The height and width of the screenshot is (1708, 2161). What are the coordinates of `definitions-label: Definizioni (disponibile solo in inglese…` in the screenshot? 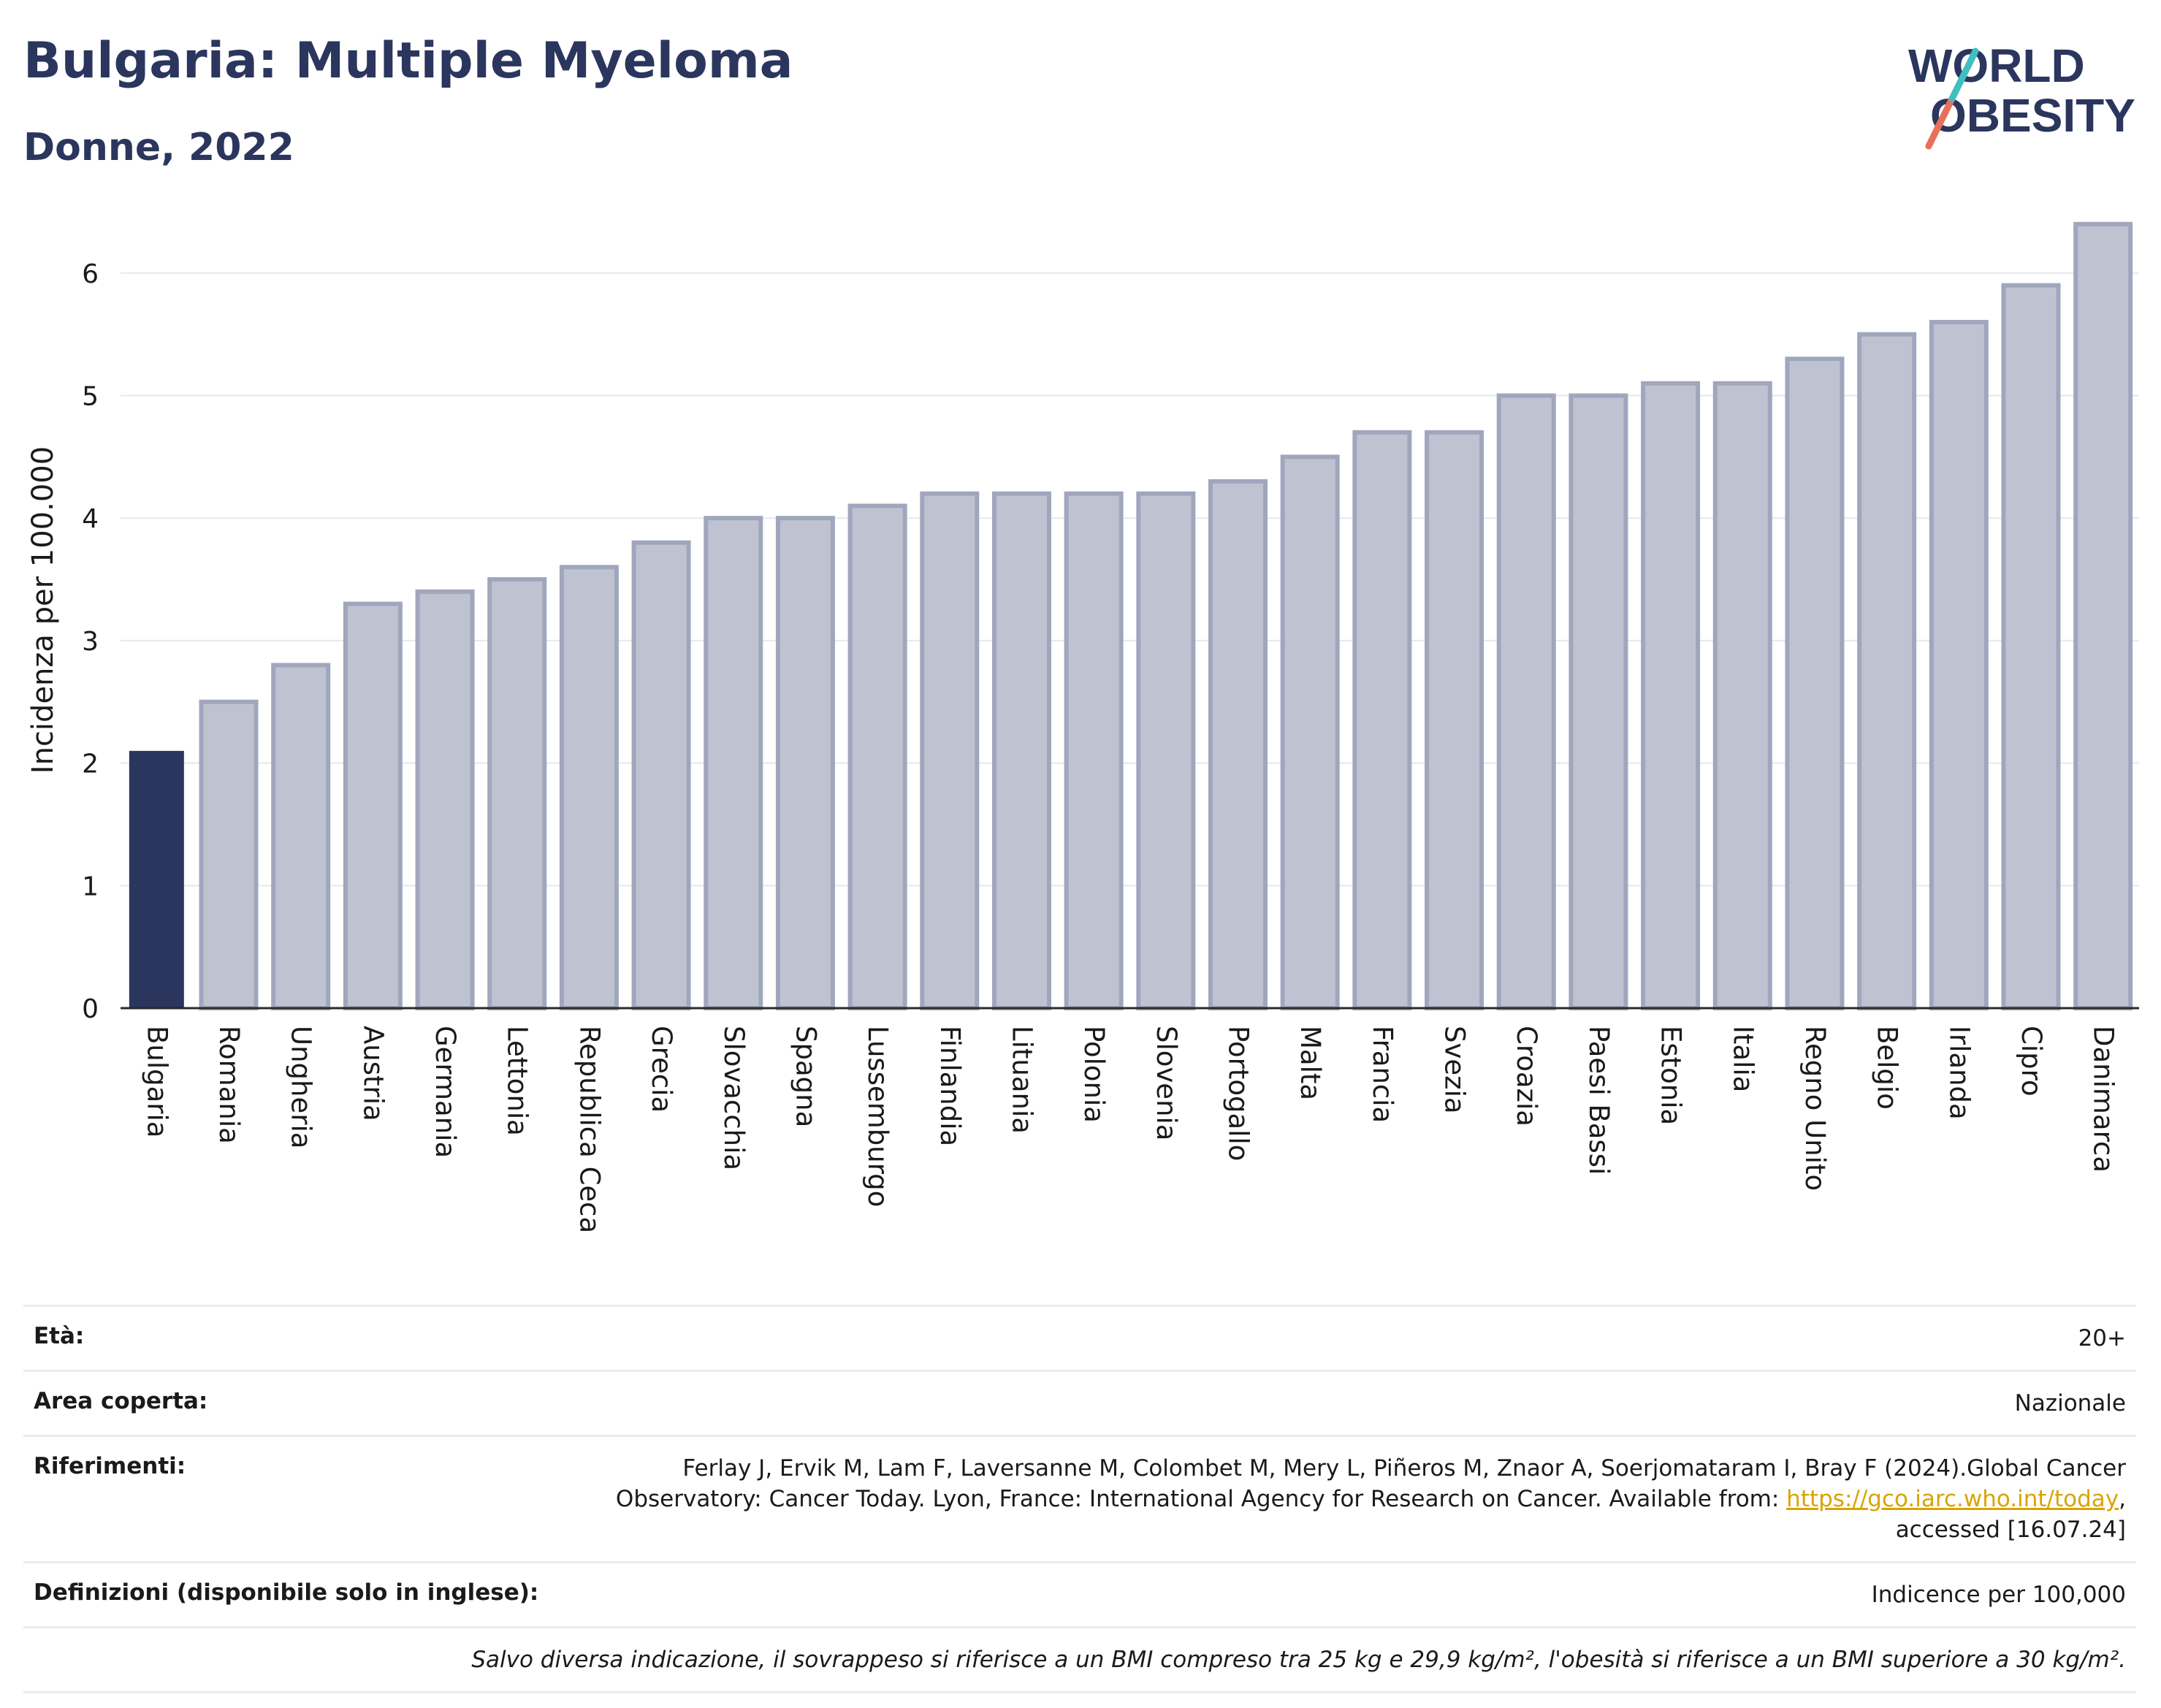 It's located at (286, 1592).